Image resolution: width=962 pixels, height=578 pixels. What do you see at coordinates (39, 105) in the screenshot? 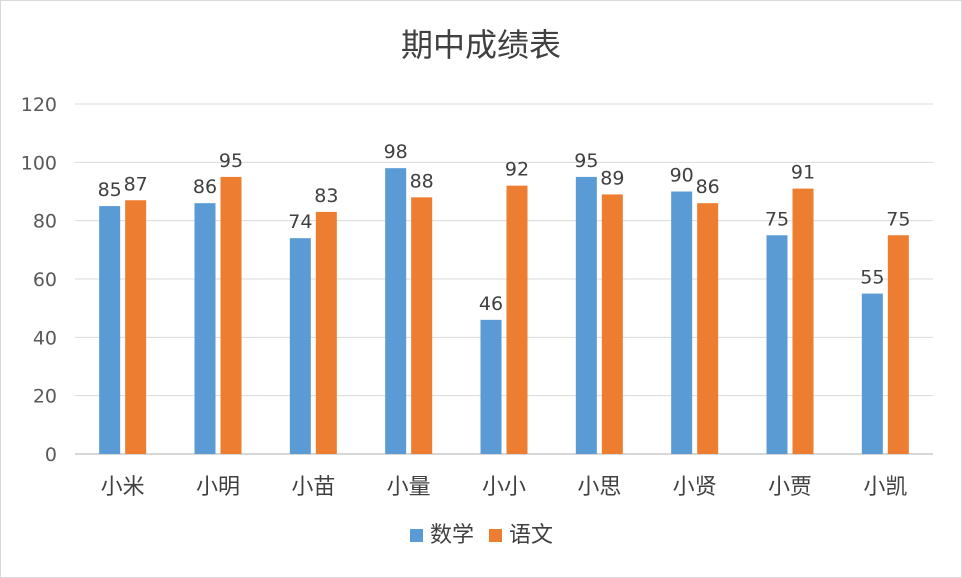
I see `y-tick-label: 120` at bounding box center [39, 105].